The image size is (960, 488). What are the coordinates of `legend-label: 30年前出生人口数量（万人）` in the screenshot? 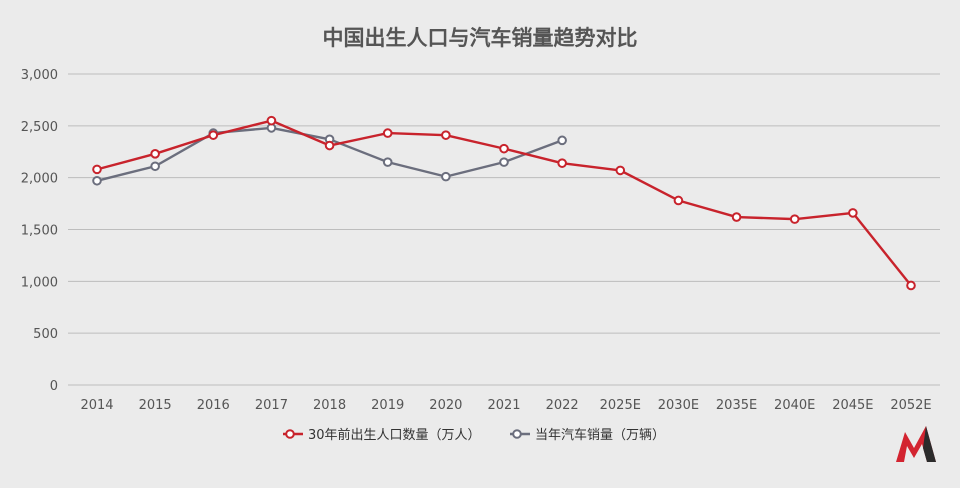 It's located at (394, 435).